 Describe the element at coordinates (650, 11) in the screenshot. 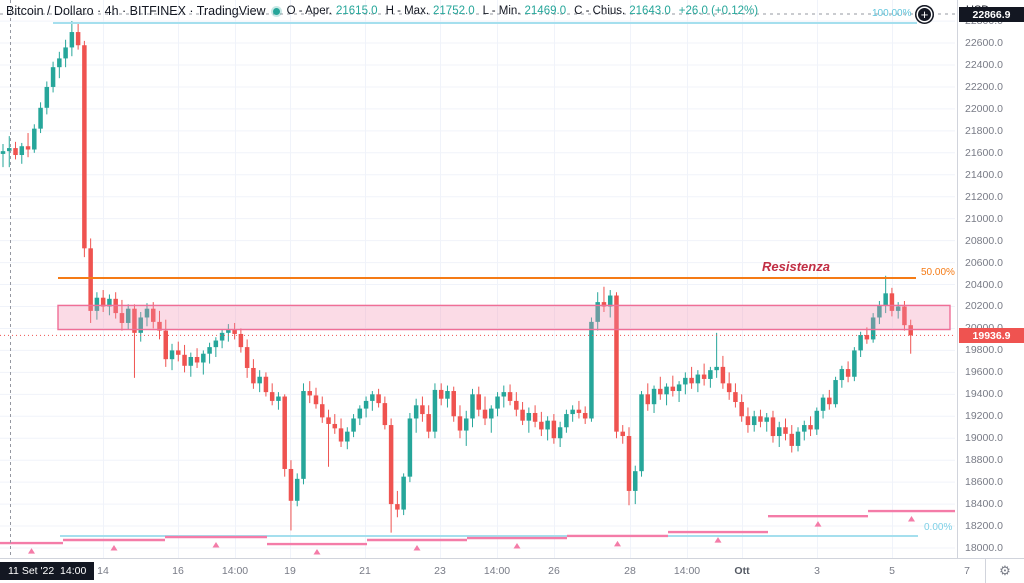

I see `close-value: 21643.0` at that location.